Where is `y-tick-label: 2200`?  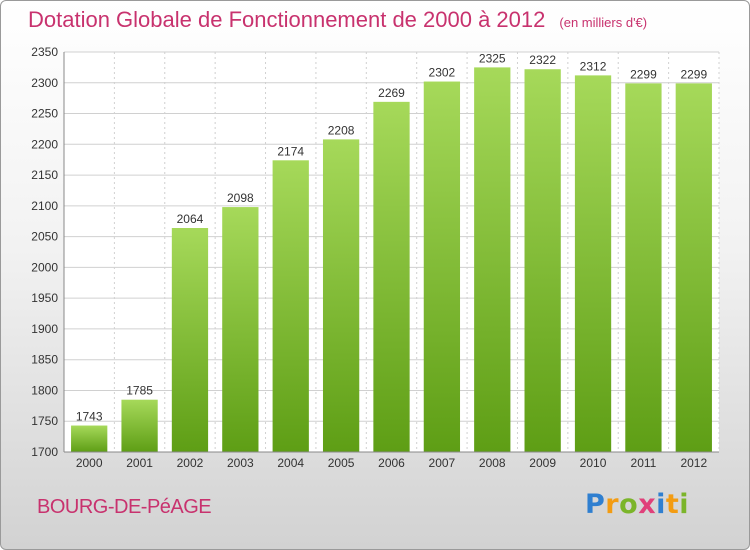
y-tick-label: 2200 is located at coordinates (44, 144).